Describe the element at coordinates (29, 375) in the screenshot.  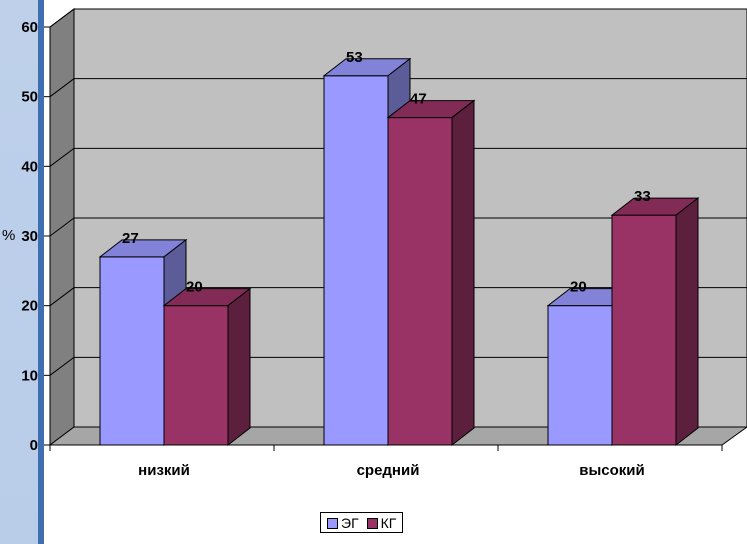
I see `y-tick-label: 10` at that location.